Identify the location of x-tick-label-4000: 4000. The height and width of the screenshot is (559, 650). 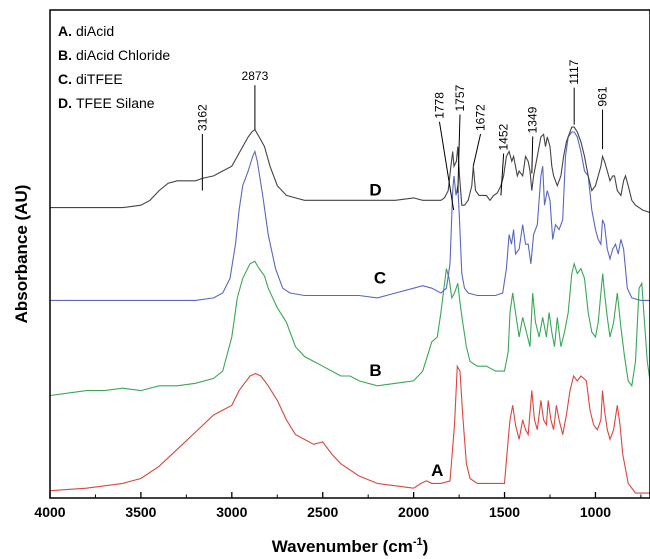
(49, 512).